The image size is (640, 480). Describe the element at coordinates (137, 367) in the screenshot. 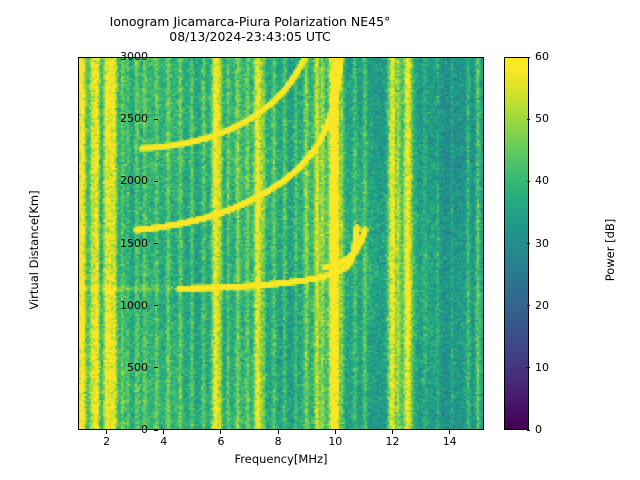

I see `y-tick-label: 500` at that location.